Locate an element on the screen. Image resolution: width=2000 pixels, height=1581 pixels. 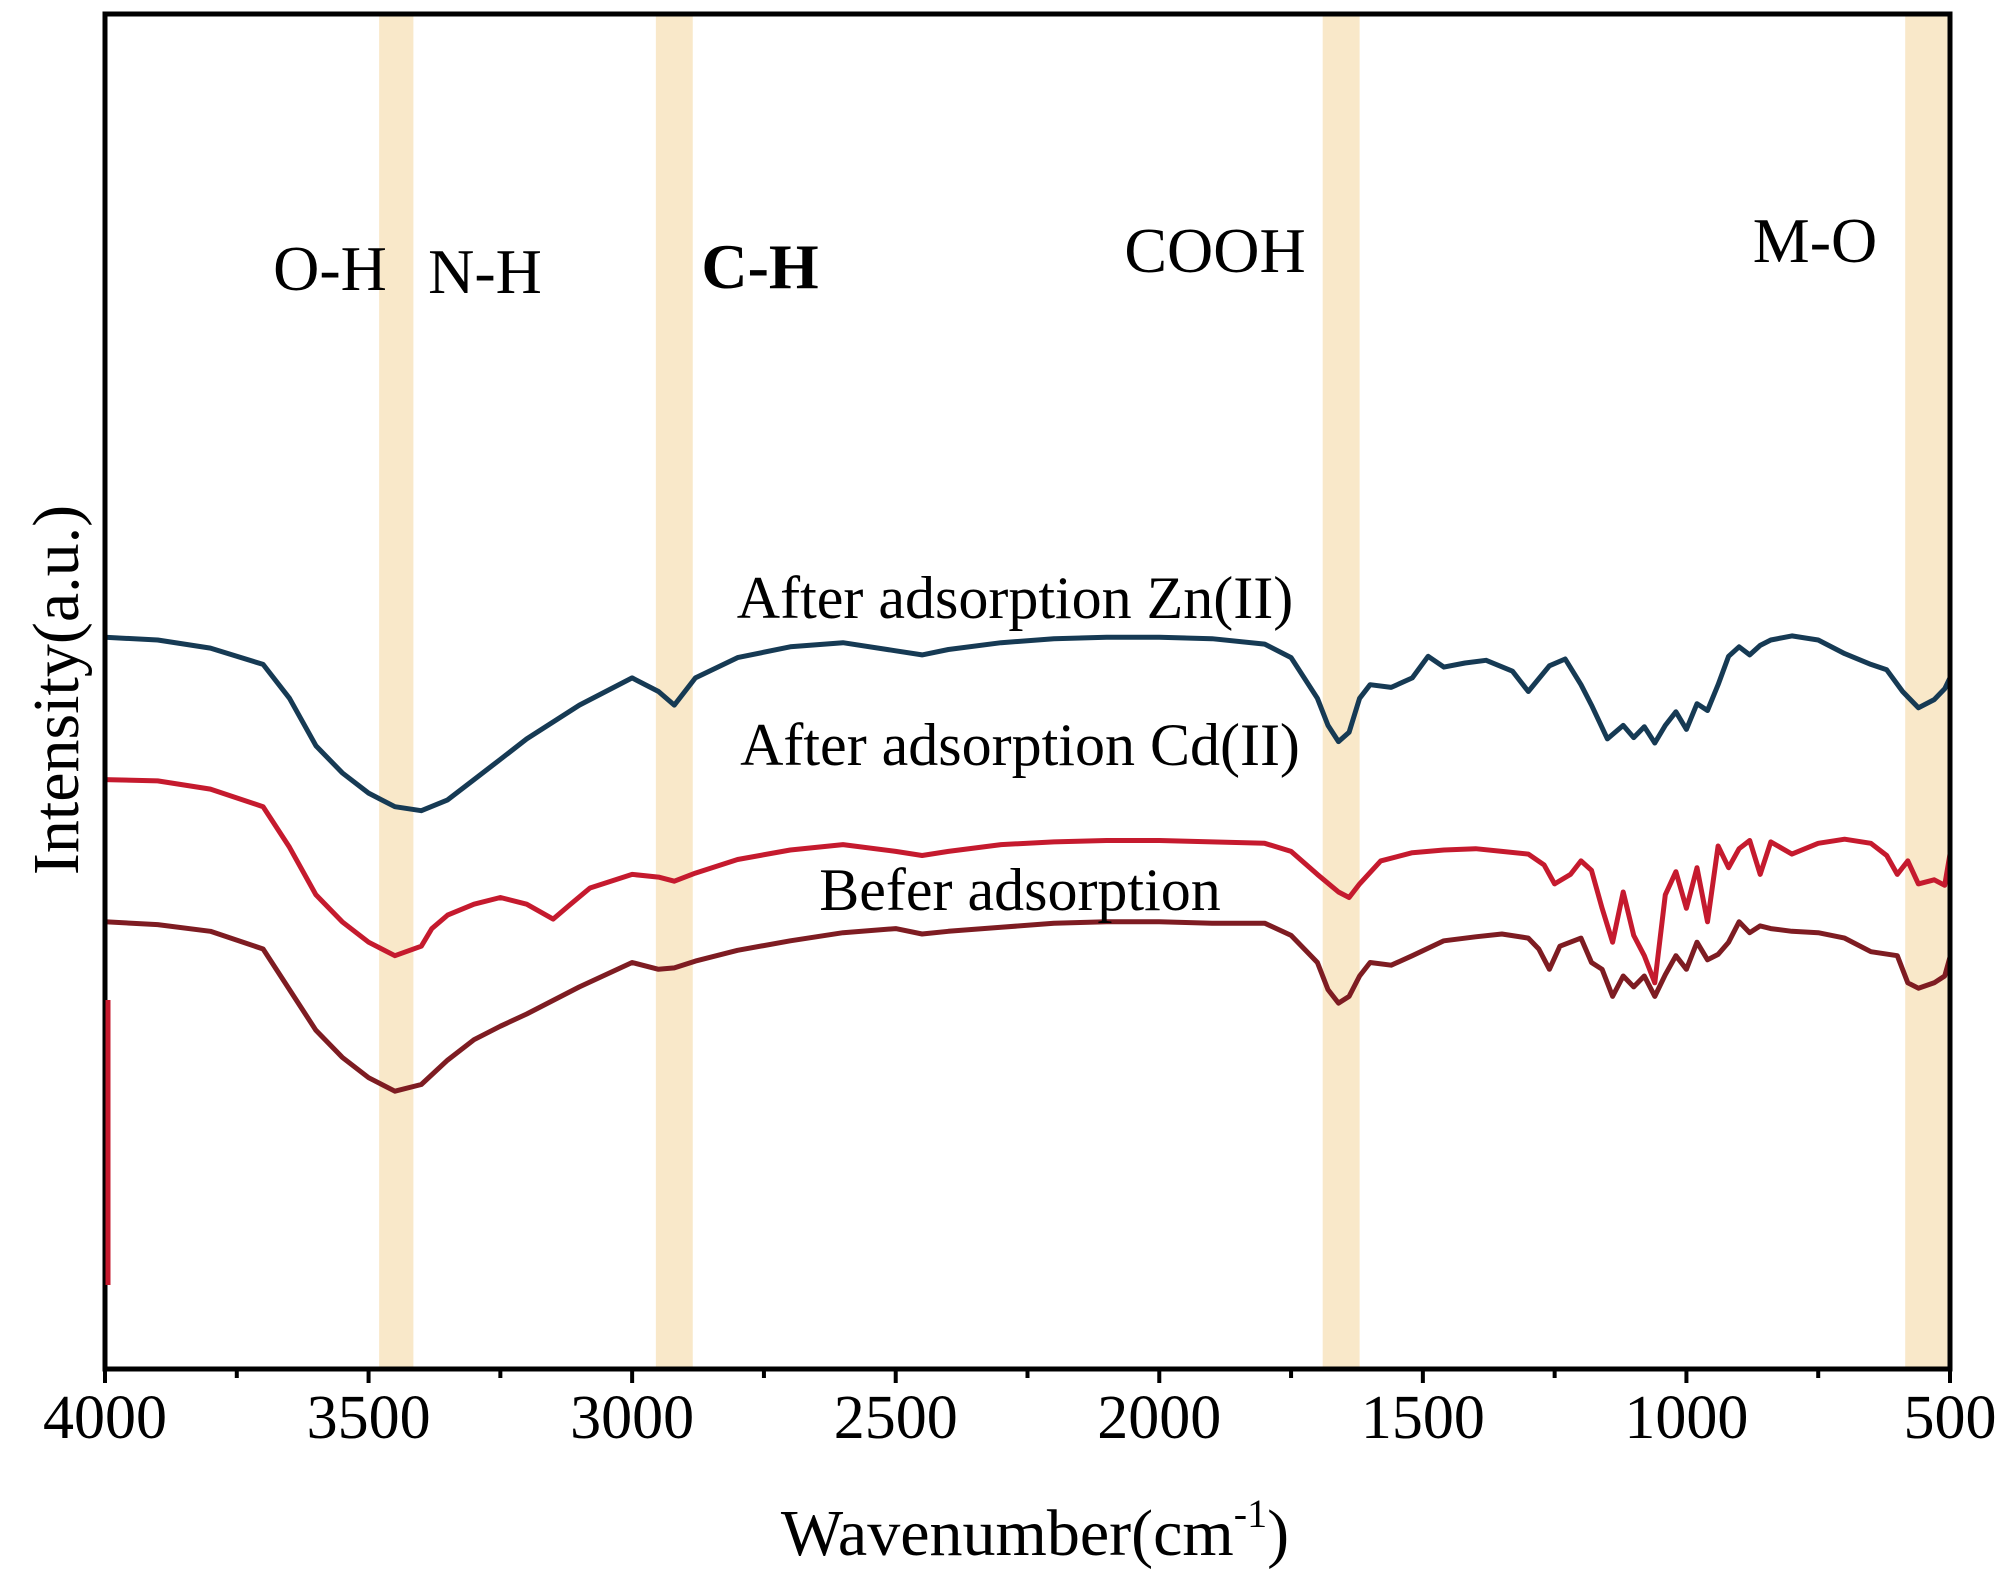
band-label-cooh: COOH is located at coordinates (1214, 250).